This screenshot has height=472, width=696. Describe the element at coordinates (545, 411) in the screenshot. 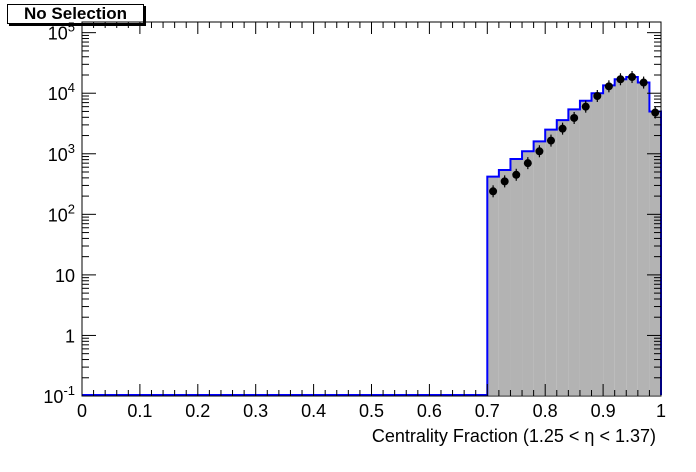

I see `x-tick-label: 0.8` at that location.